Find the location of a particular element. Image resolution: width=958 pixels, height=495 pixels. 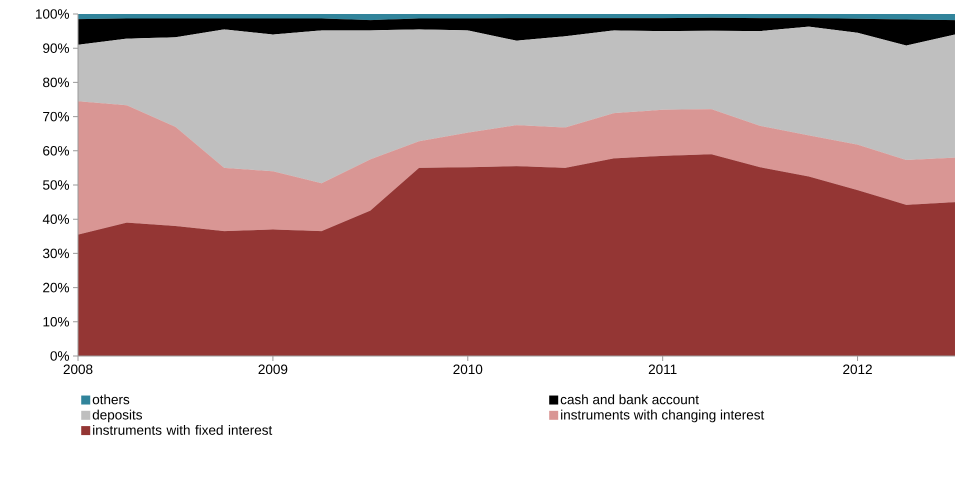

x-tick-label: 2008 is located at coordinates (78, 369).